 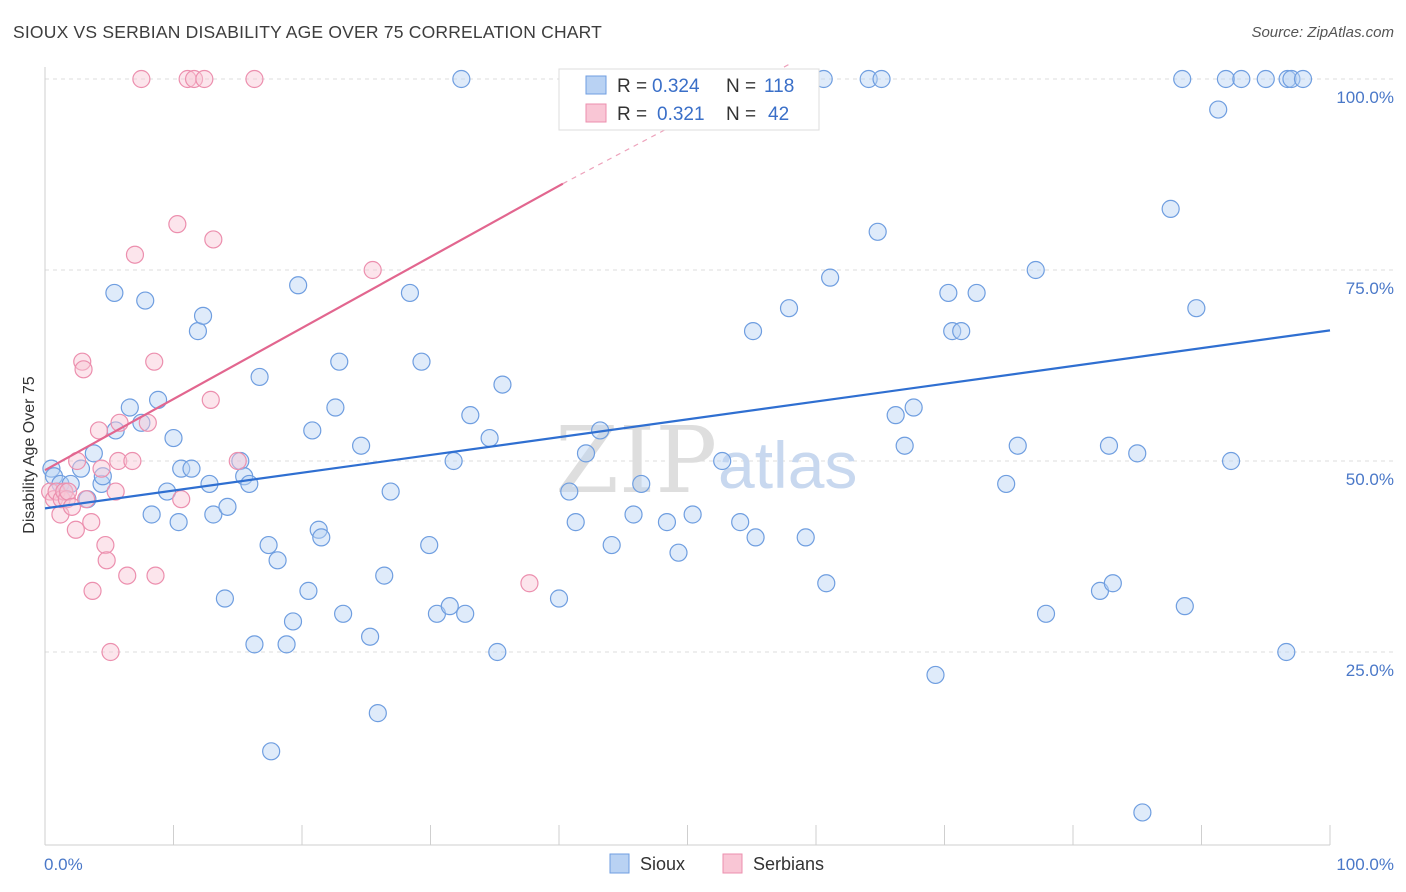 What do you see at coordinates (779, 86) in the screenshot?
I see `legend-n-value-sioux: 118` at bounding box center [779, 86].